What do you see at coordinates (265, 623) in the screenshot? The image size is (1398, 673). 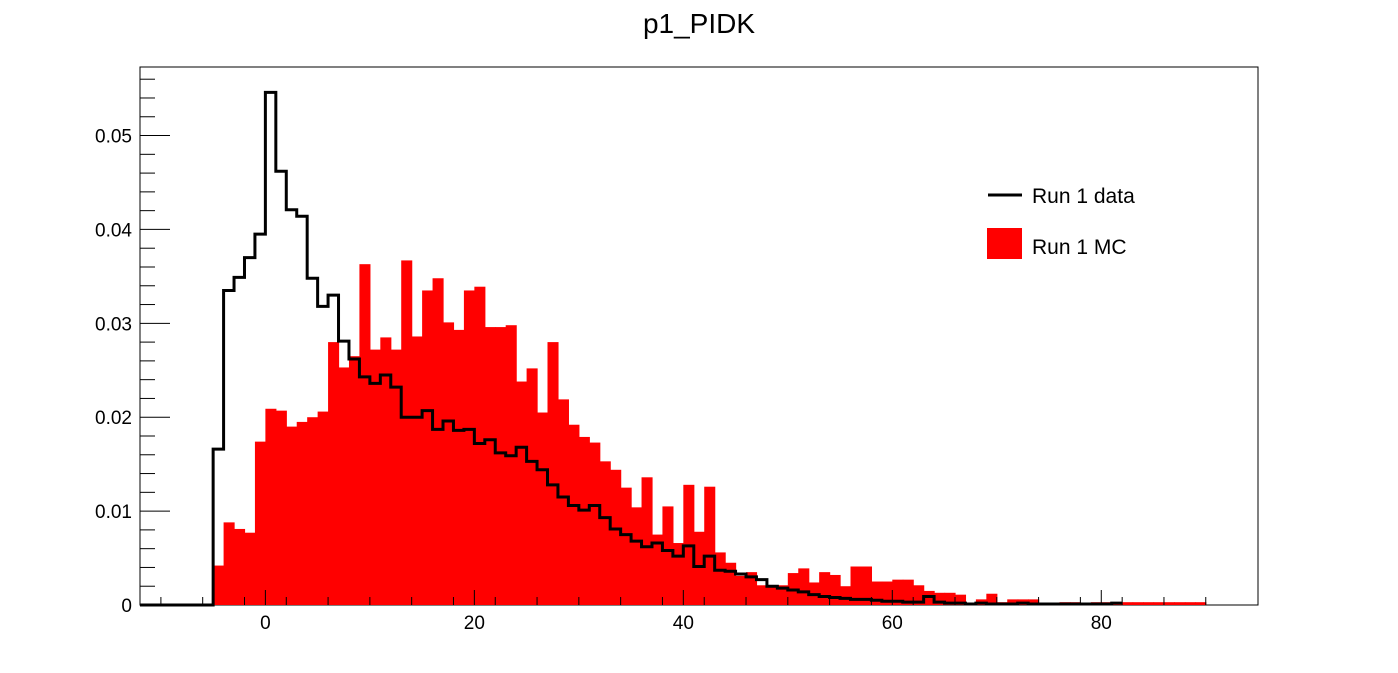 I see `x-tick-label: 0` at bounding box center [265, 623].